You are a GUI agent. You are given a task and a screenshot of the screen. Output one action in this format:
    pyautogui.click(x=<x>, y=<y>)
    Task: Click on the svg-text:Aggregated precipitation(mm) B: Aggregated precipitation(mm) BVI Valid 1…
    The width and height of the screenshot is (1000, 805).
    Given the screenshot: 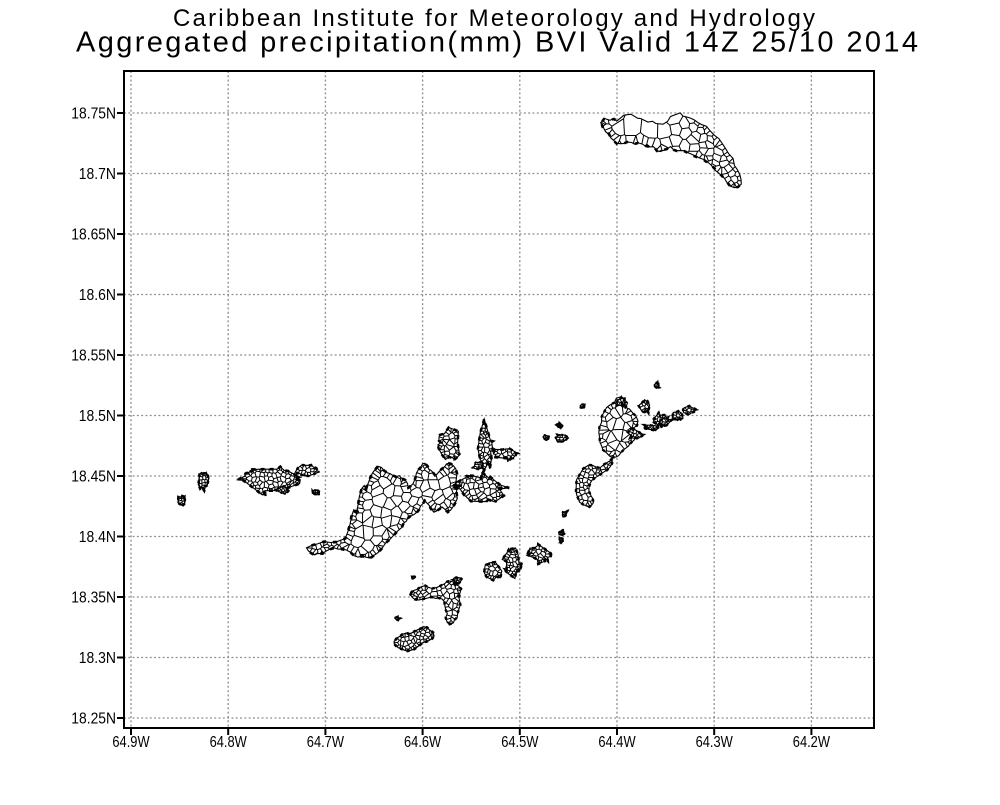 What is the action you would take?
    pyautogui.click(x=497, y=43)
    